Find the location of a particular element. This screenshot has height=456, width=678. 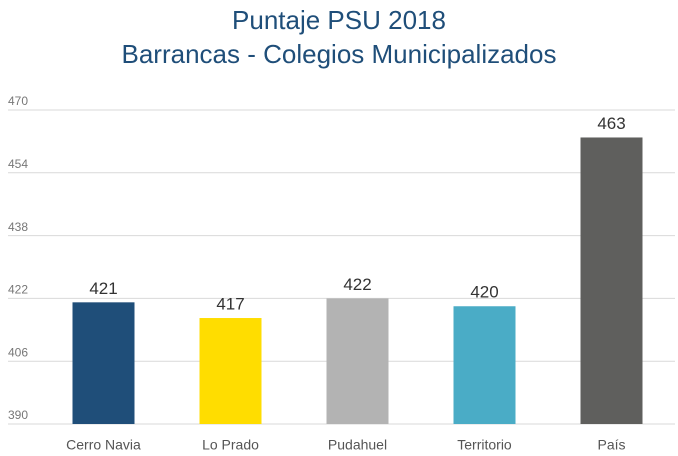

value-label: 420 is located at coordinates (484, 292).